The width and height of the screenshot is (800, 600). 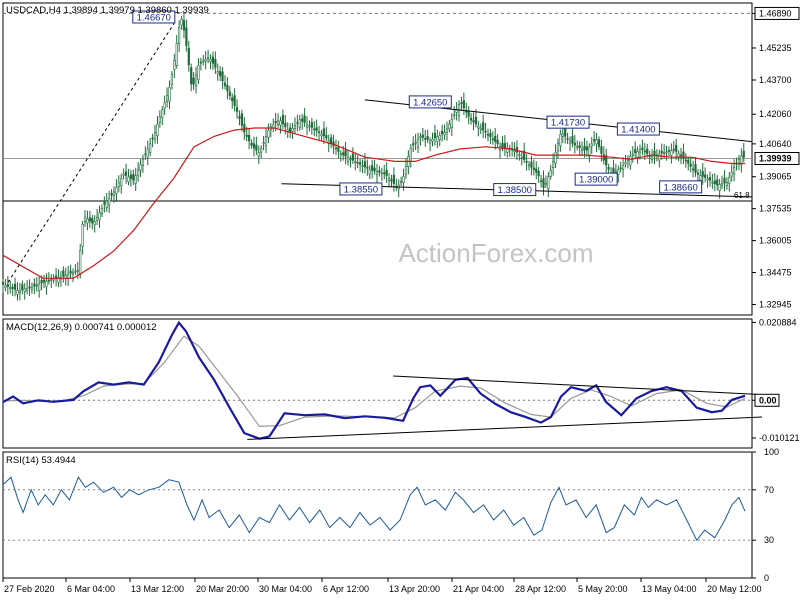 I want to click on macd-value-tag: 0.00, so click(x=768, y=400).